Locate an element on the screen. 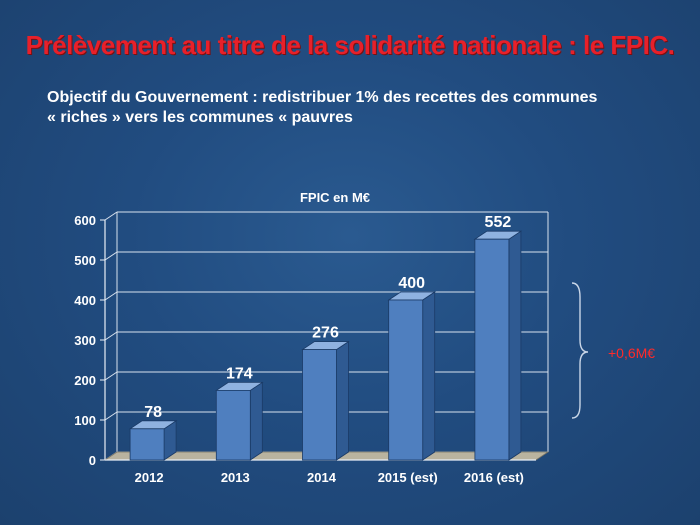 The height and width of the screenshot is (525, 700). data-label: 78 is located at coordinates (153, 412).